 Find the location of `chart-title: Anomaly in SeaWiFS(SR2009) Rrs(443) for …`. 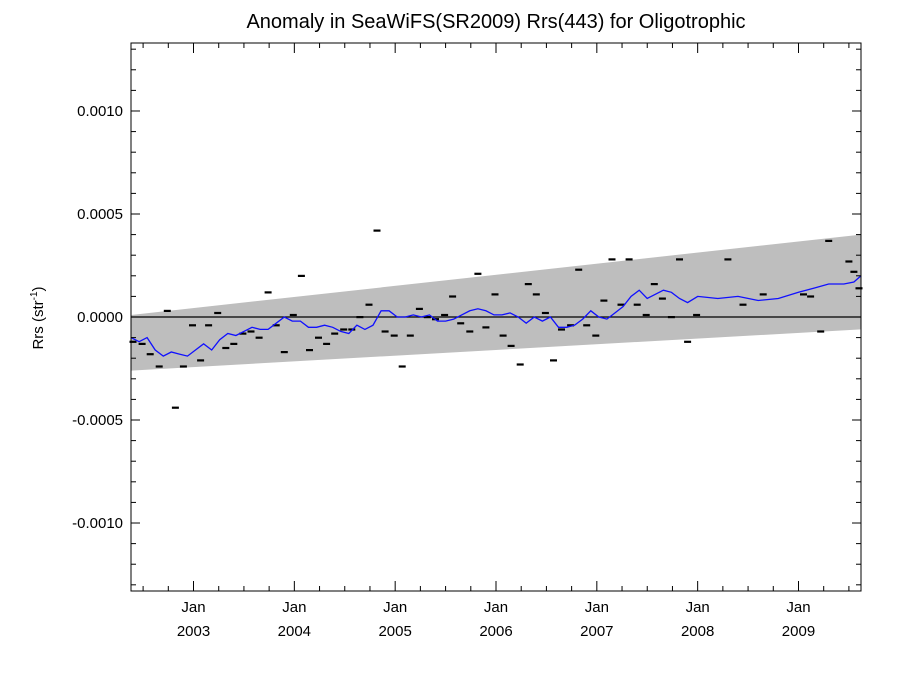

chart-title: Anomaly in SeaWiFS(SR2009) Rrs(443) for … is located at coordinates (495, 22).